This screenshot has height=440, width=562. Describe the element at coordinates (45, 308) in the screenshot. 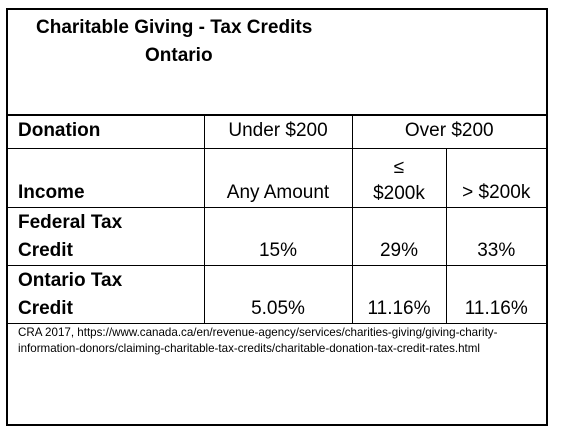

I see `ontario-label-line2: Credit` at that location.